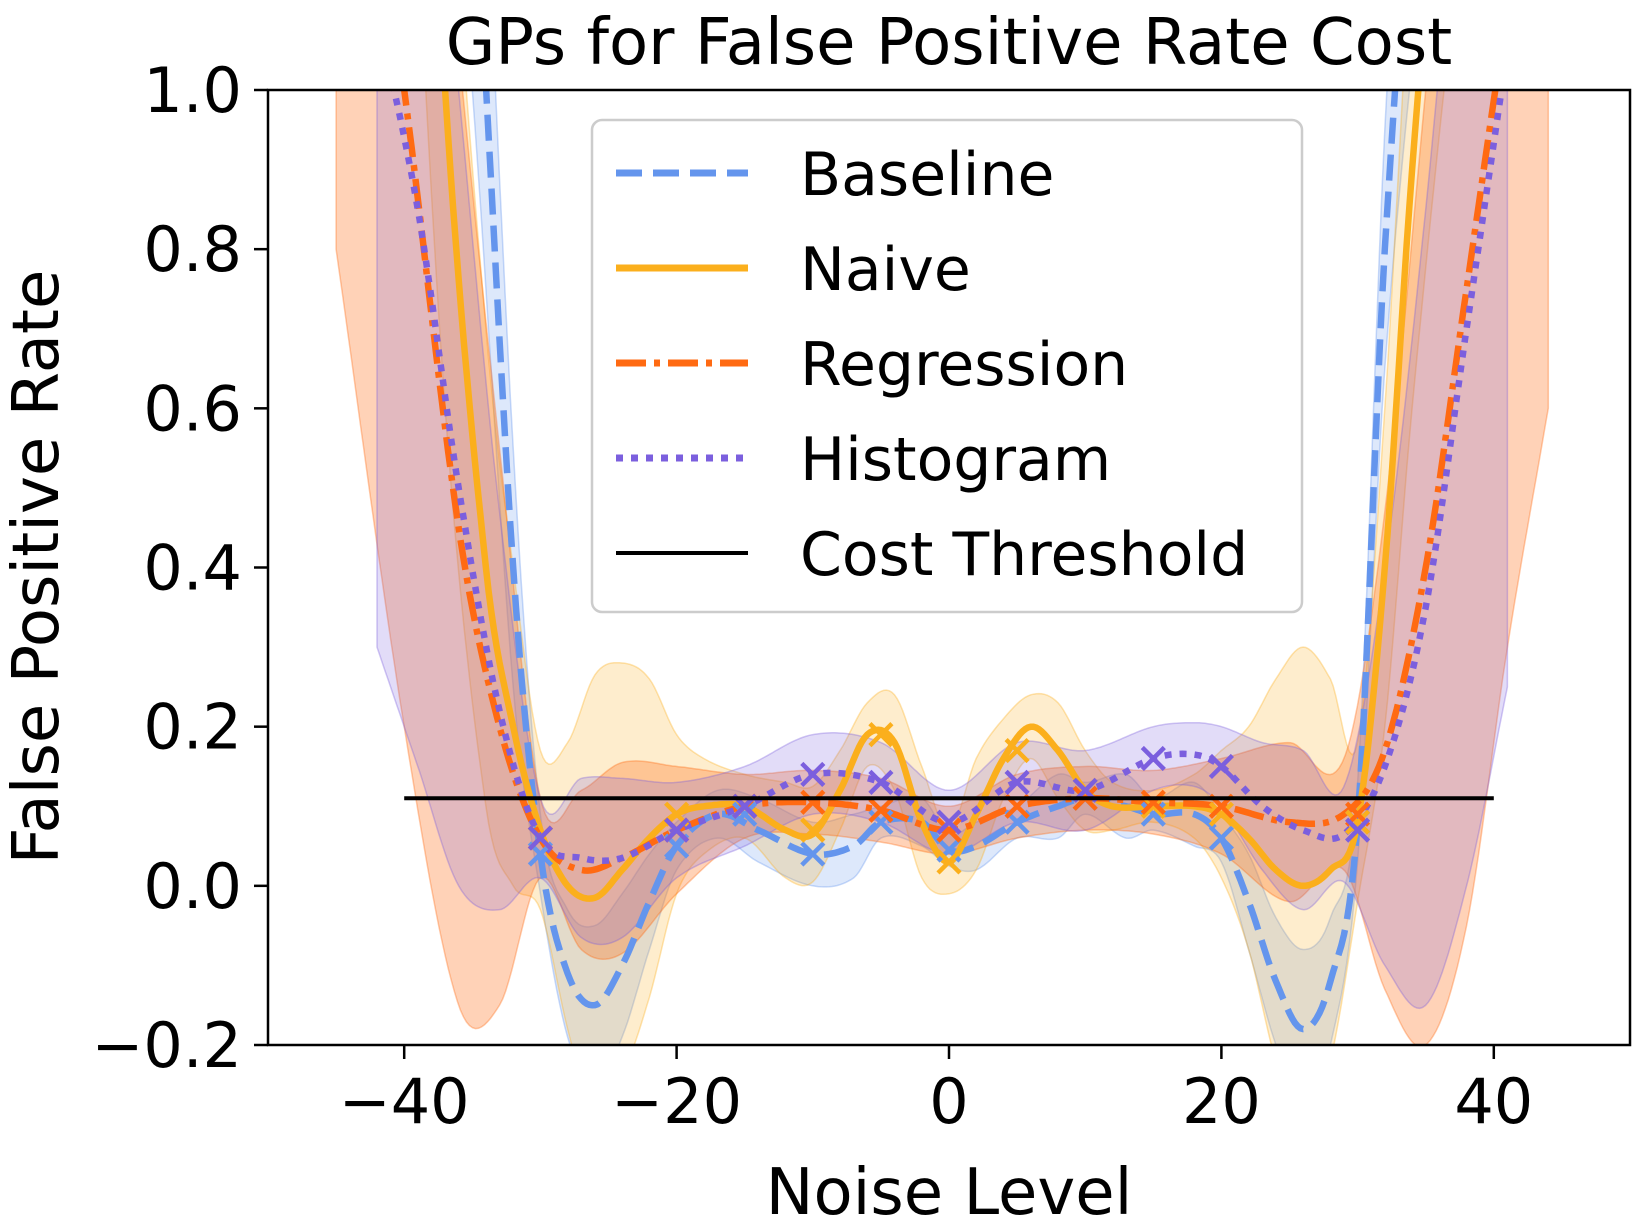 This screenshot has width=1638, height=1220. I want to click on legend-label-regression: Regression, so click(964, 365).